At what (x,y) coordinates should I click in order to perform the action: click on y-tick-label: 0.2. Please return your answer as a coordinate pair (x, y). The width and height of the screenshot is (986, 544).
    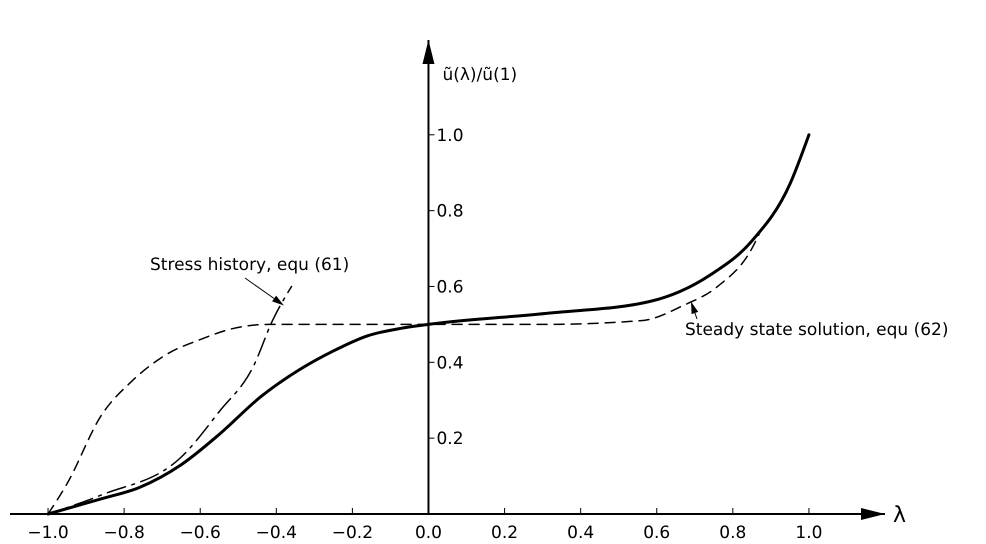
    Looking at the image, I should click on (450, 439).